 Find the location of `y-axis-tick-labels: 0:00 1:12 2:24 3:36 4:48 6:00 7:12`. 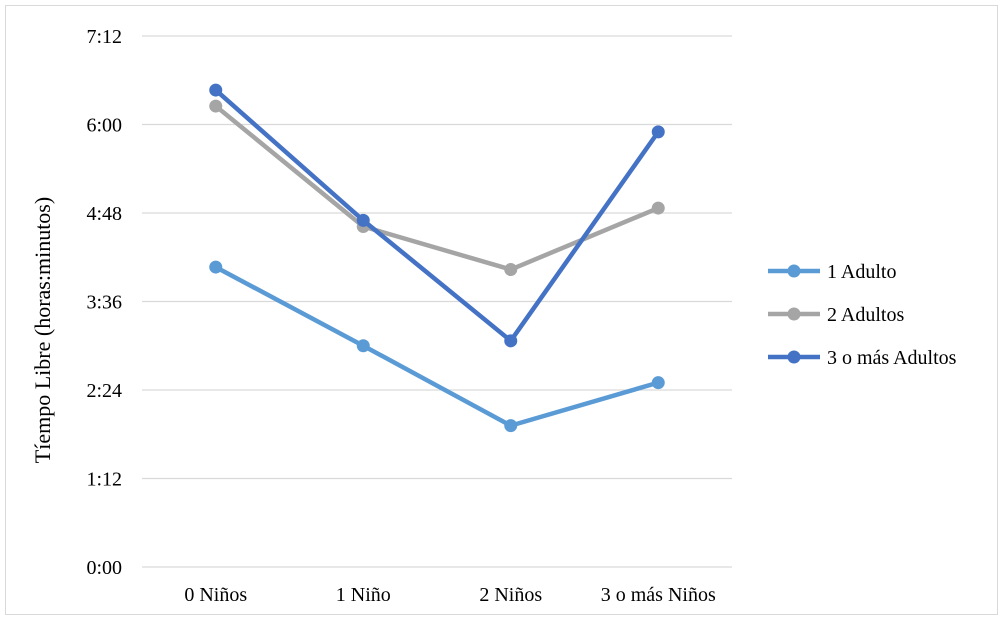

y-axis-tick-labels: 0:00 1:12 2:24 3:36 4:48 6:00 7:12 is located at coordinates (104, 302).